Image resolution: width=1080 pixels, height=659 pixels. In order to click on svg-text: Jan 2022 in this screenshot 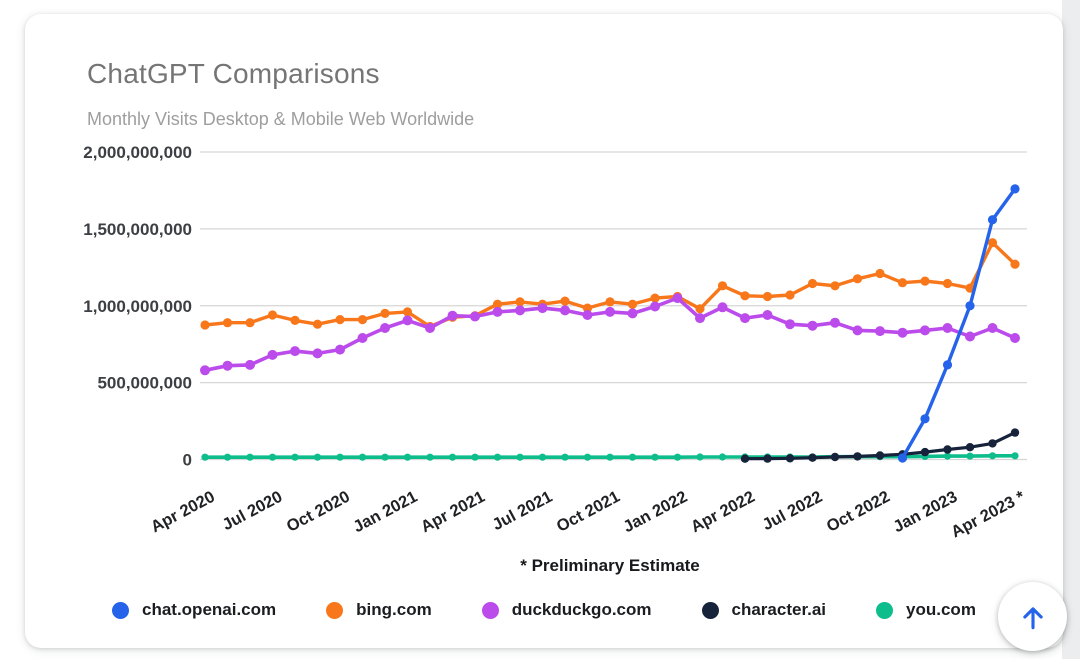, I will do `click(655, 512)`.